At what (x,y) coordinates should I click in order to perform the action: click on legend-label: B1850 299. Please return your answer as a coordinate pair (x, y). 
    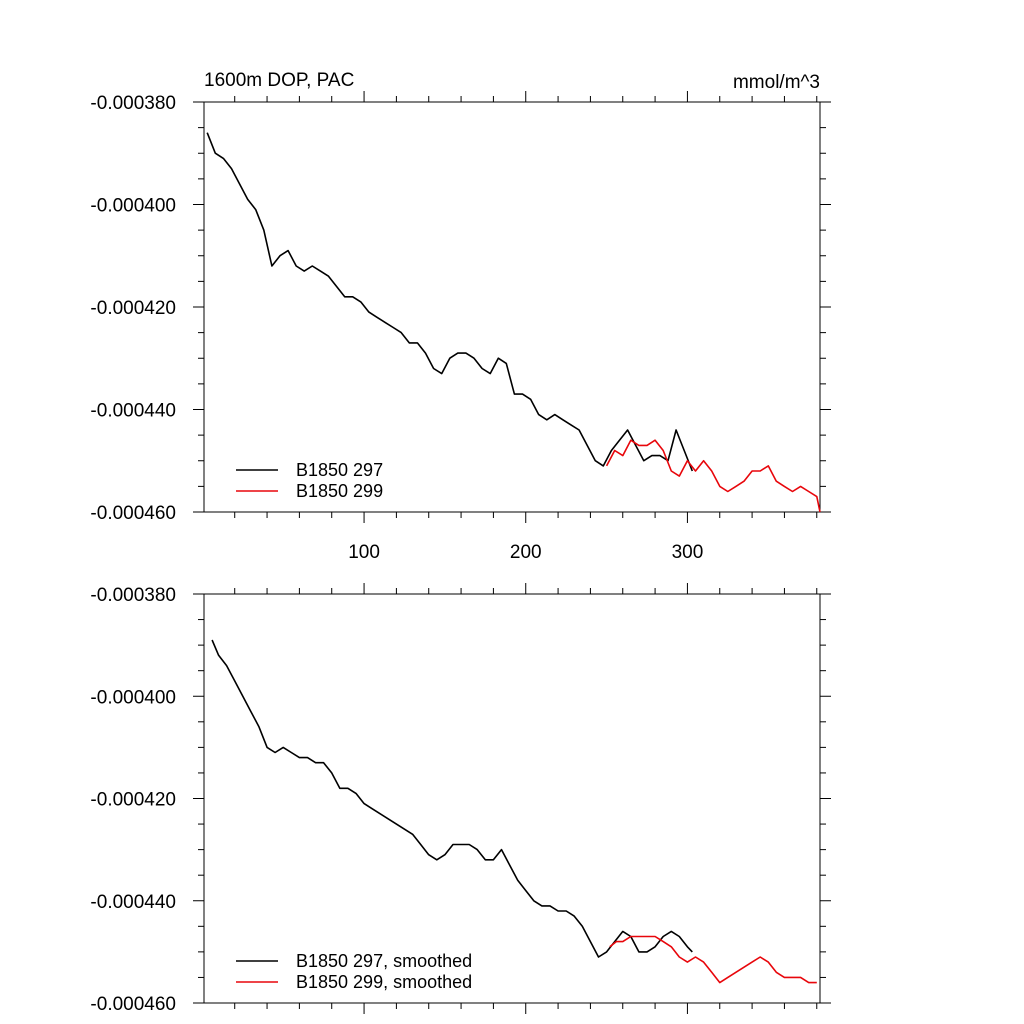
    Looking at the image, I should click on (339, 491).